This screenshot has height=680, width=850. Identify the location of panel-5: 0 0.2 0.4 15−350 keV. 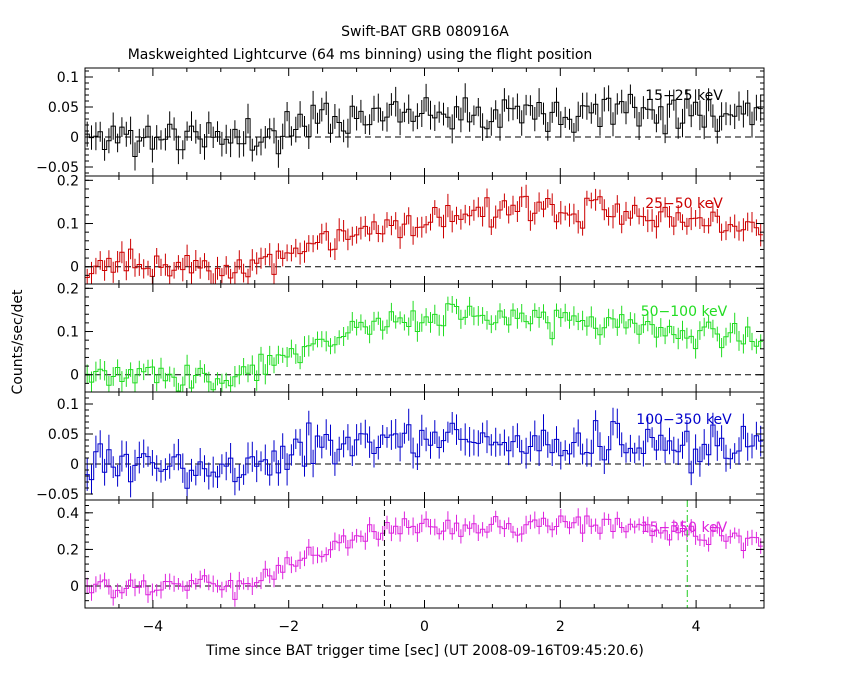
(411, 554).